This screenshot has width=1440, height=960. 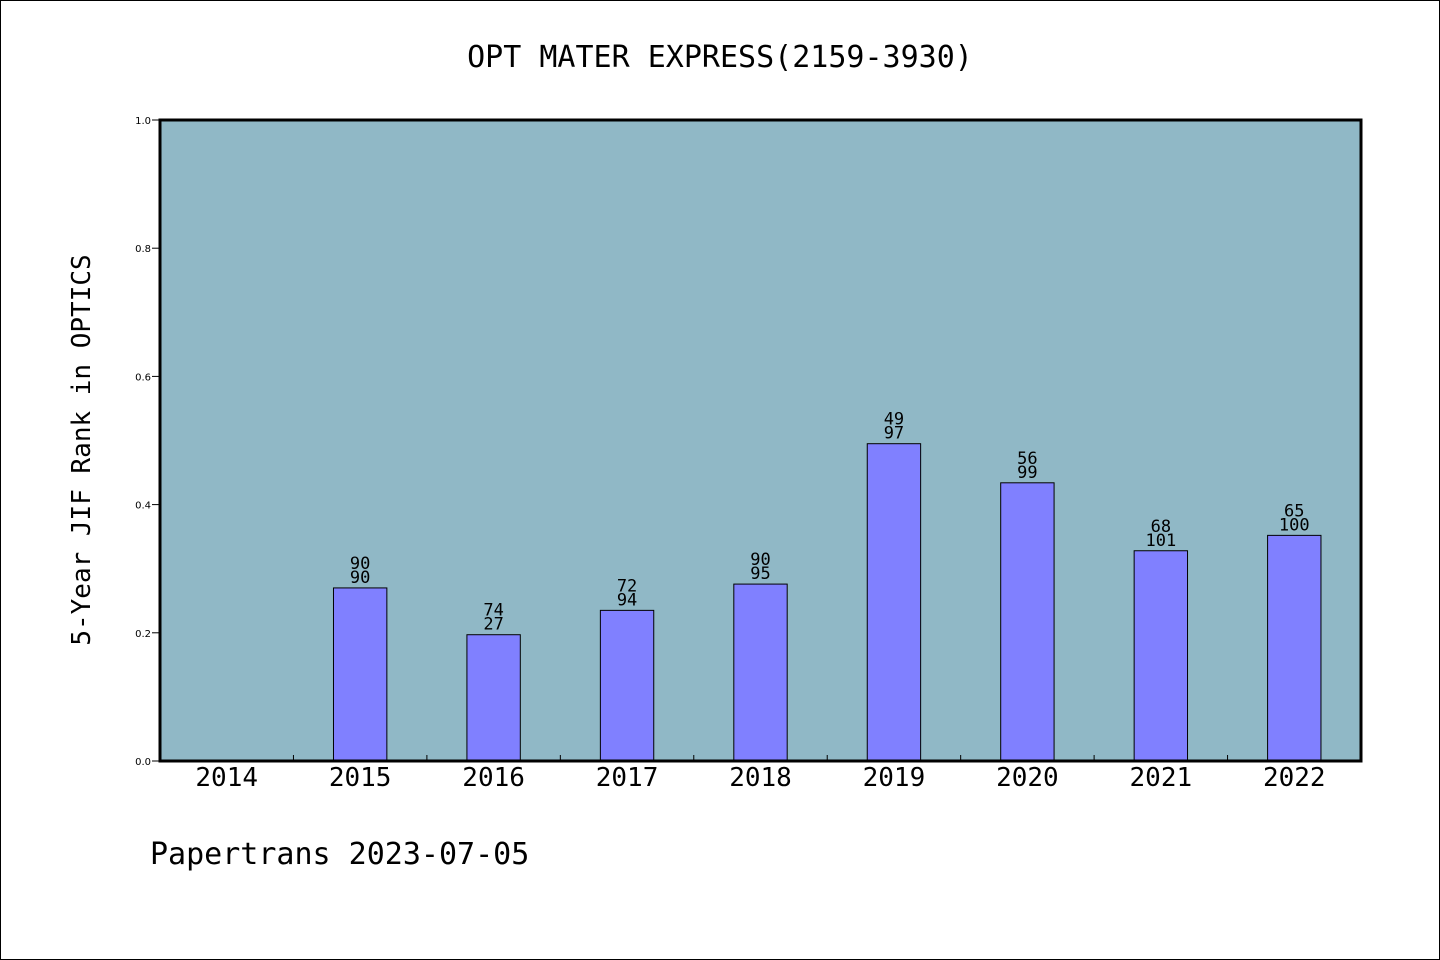 I want to click on y-tick-label-0.0: 0.0, so click(x=143, y=762).